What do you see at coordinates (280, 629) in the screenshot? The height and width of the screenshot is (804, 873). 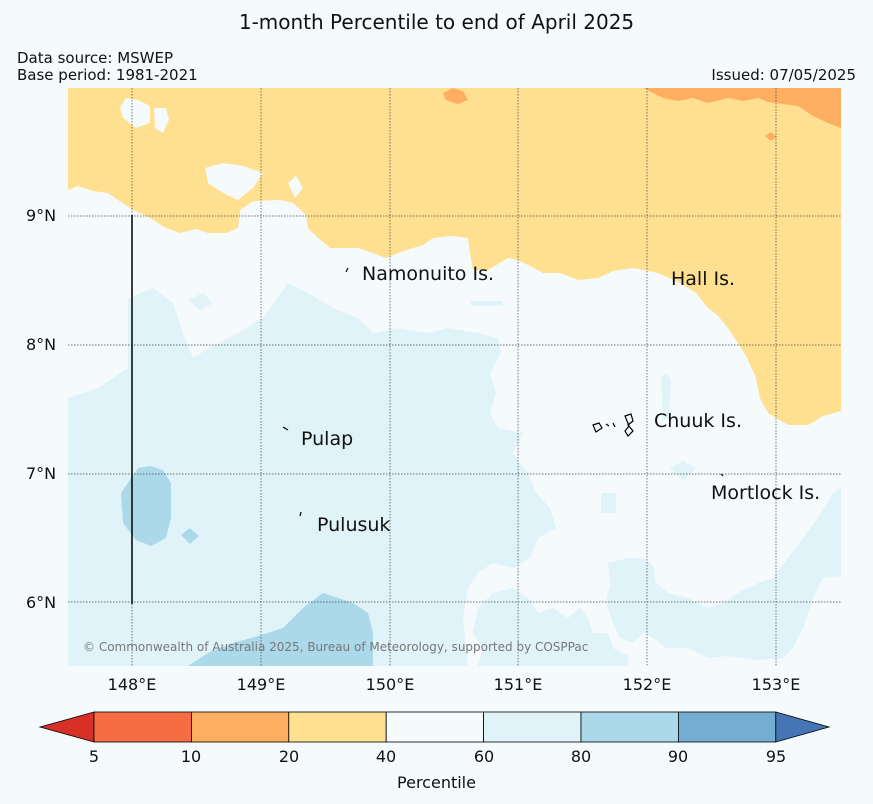 I see `region-80-90-south` at bounding box center [280, 629].